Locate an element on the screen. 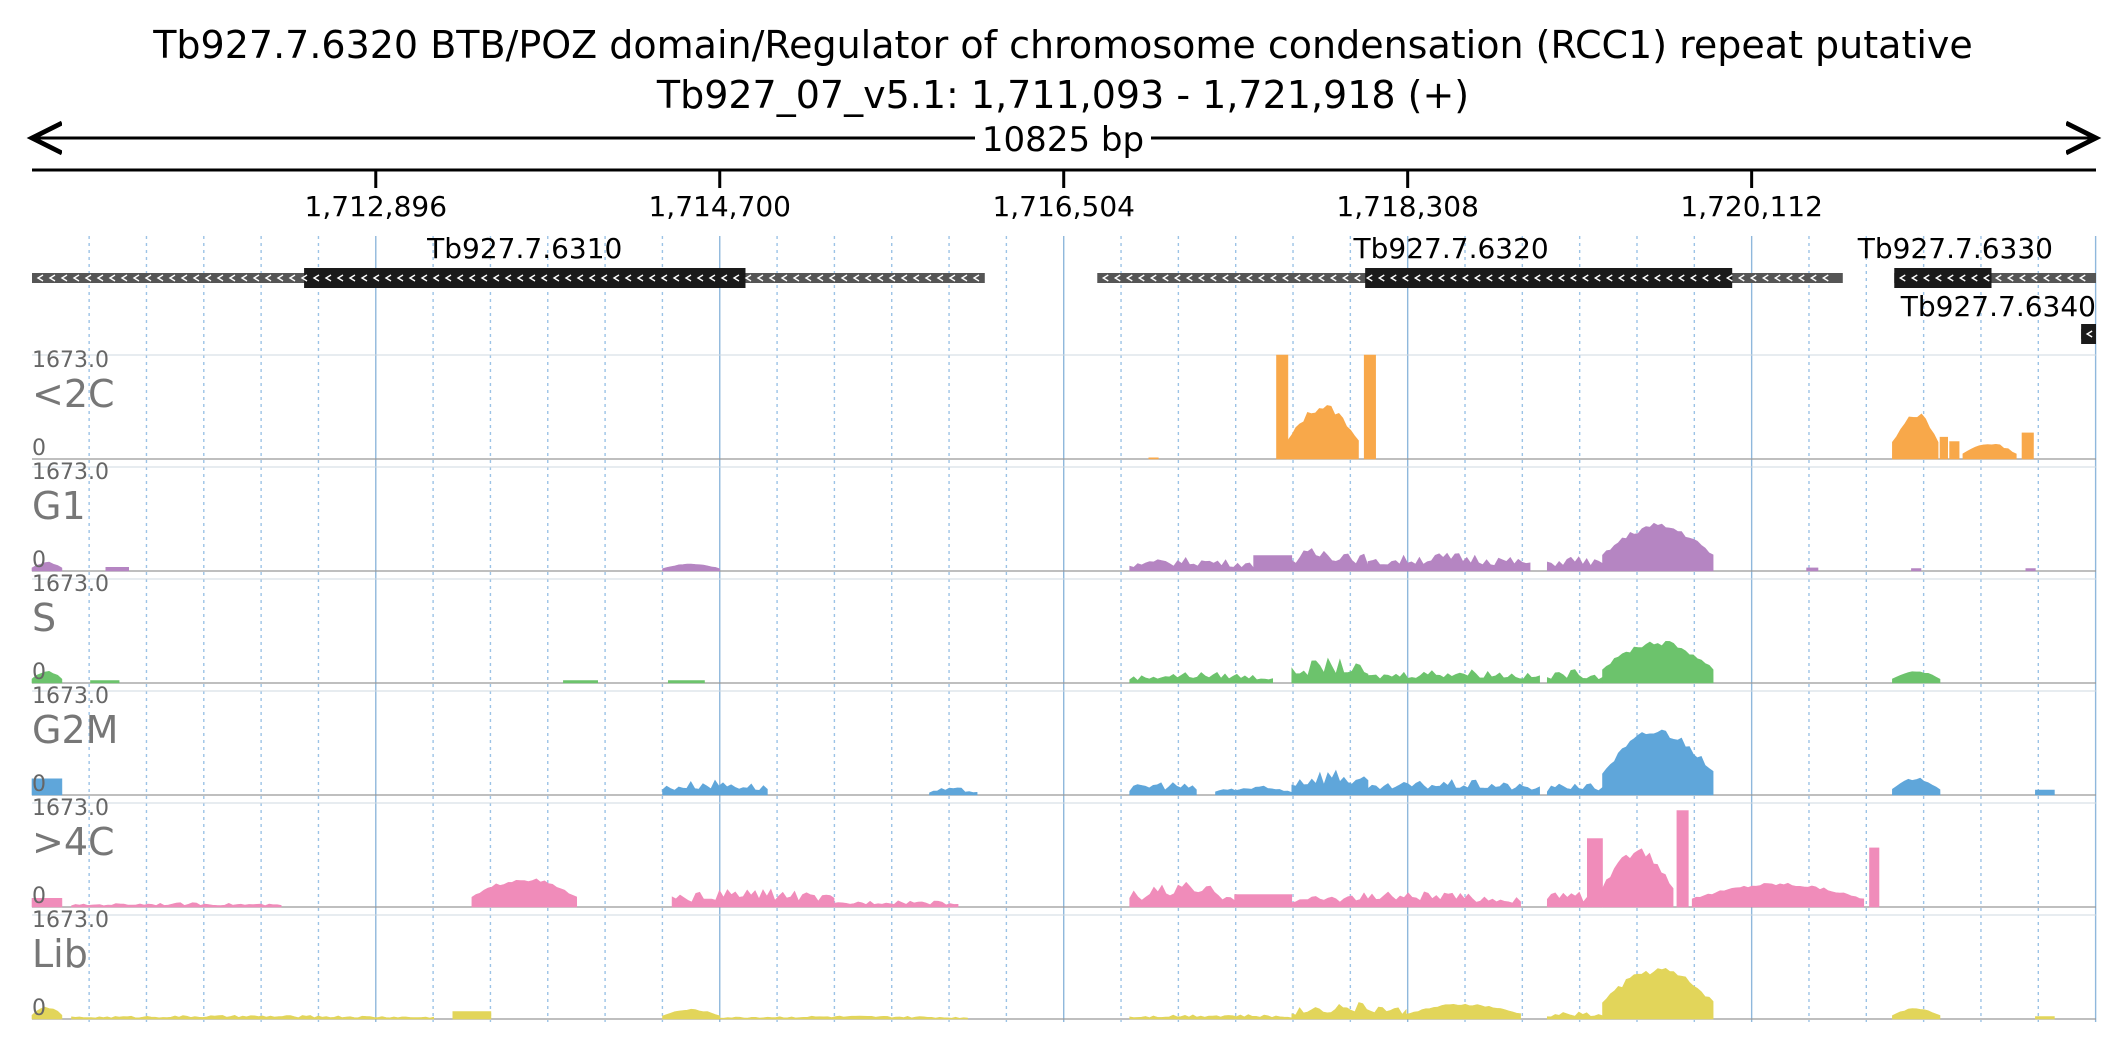 Image resolution: width=2126 pixels, height=1058 pixels. gene-label: Tb927.7.6310 is located at coordinates (524, 248).